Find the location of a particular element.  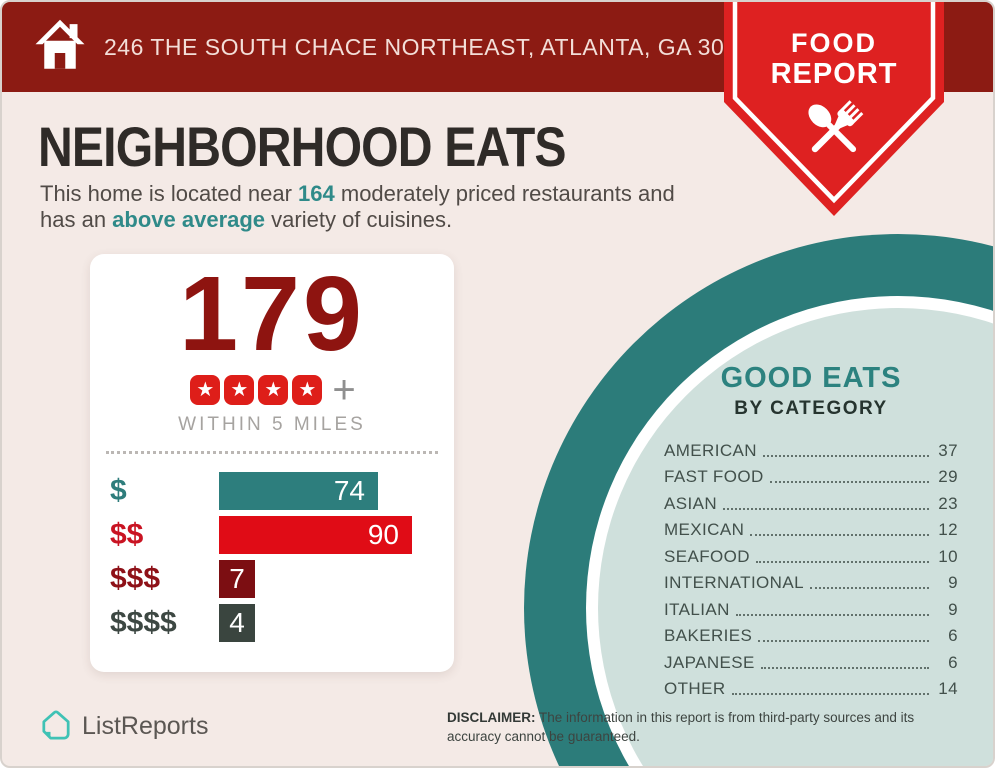

restaurant-count: 179 is located at coordinates (272, 314).